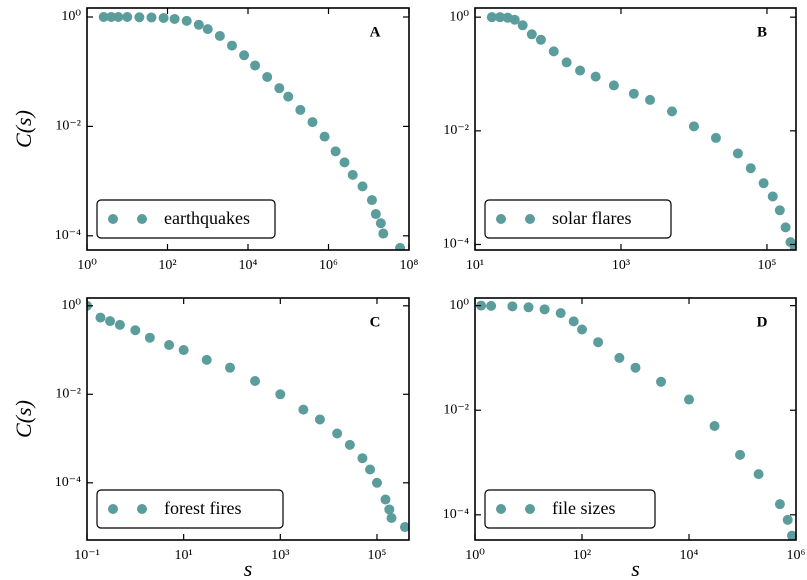  I want to click on x-tick-label: 10⁸, so click(409, 265).